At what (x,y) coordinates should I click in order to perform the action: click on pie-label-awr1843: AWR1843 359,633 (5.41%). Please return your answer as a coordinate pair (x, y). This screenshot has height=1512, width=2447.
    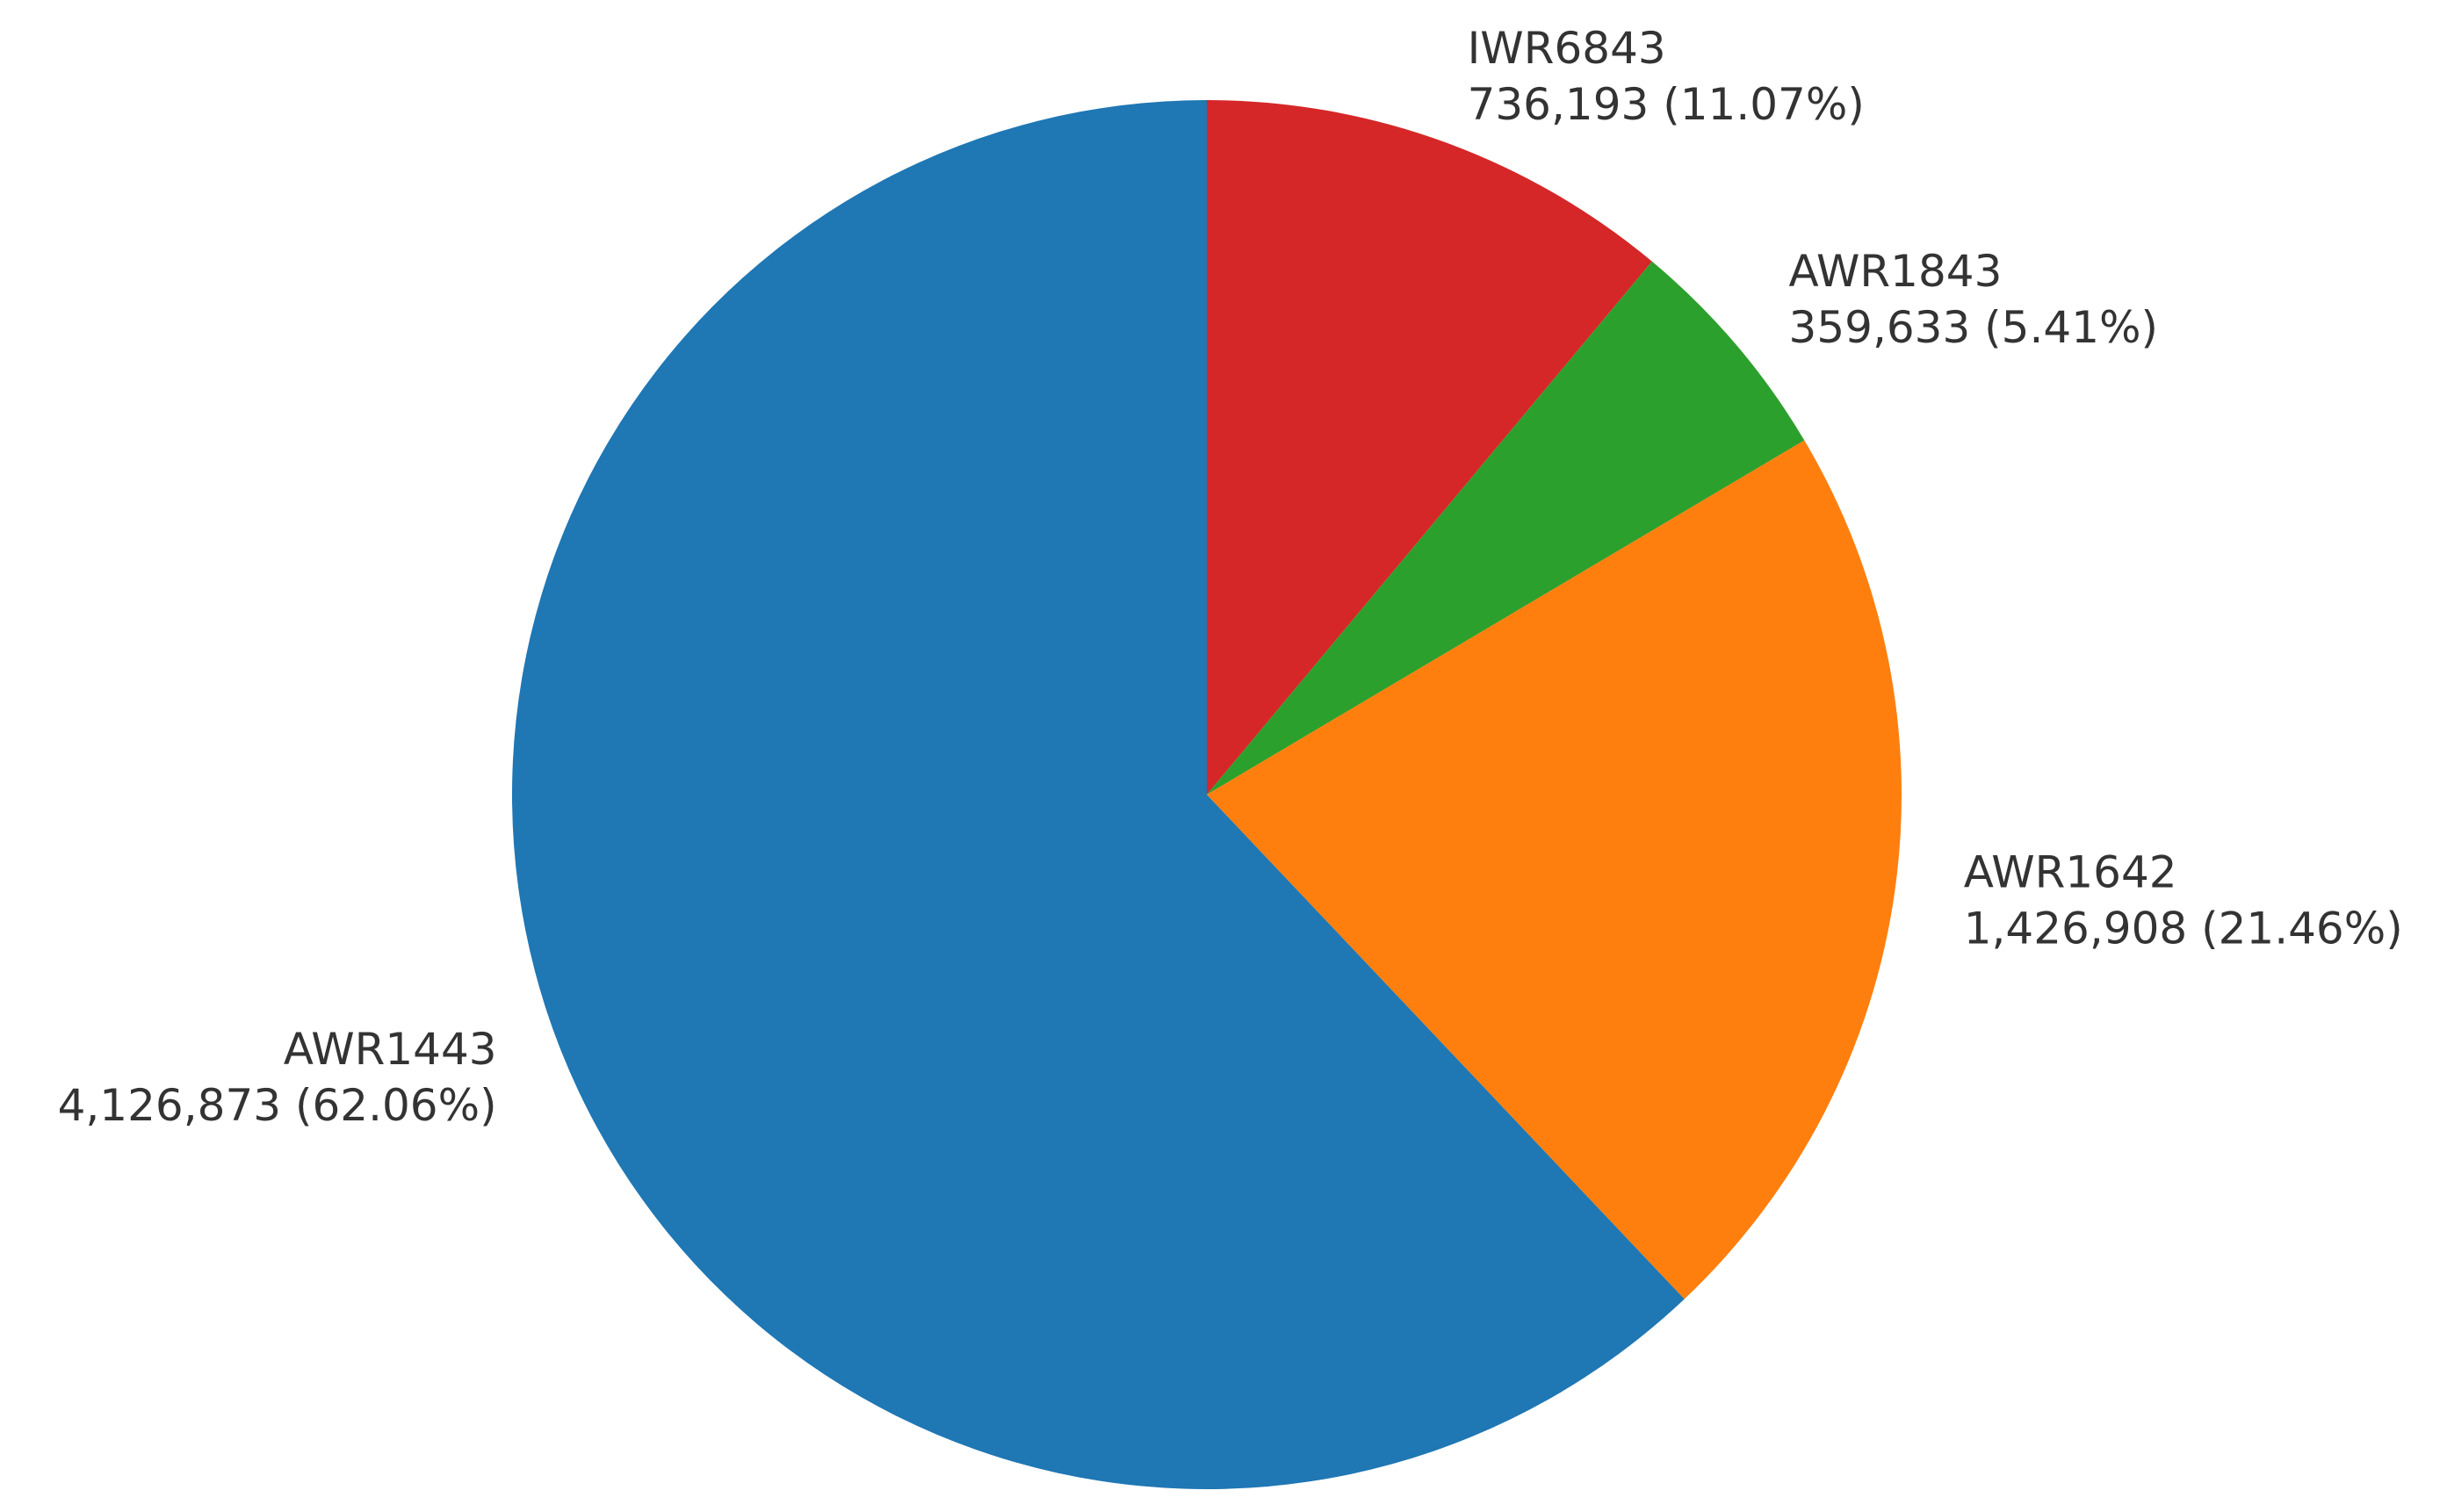
    Looking at the image, I should click on (1974, 299).